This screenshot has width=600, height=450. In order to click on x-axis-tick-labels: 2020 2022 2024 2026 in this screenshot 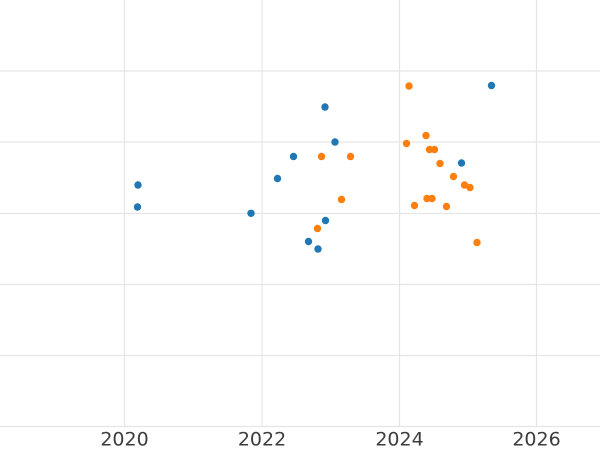, I will do `click(330, 439)`.